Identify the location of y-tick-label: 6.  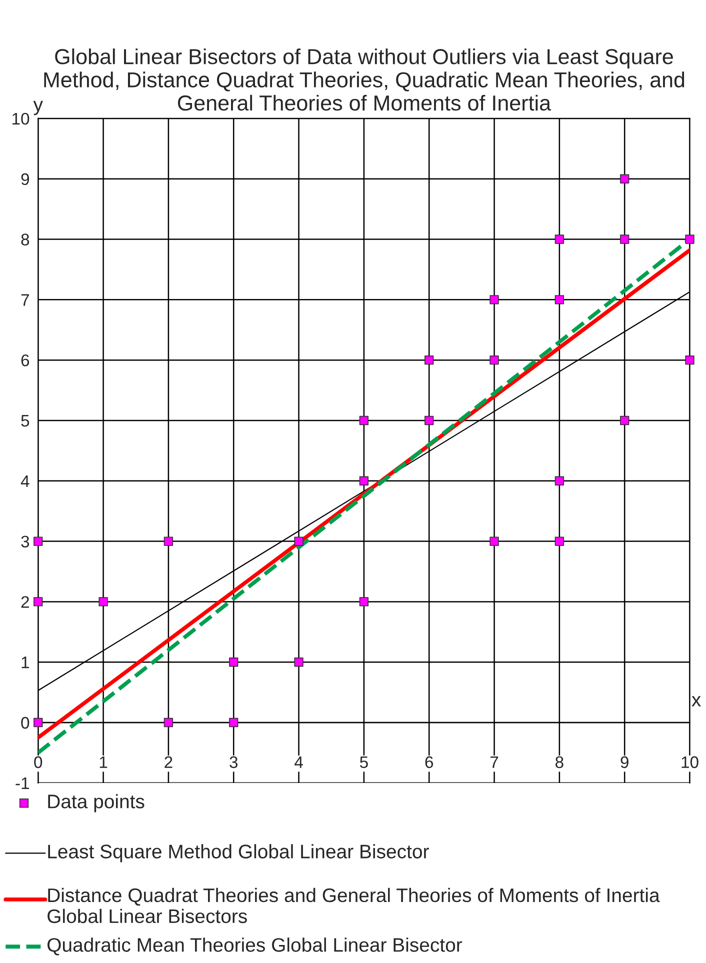
(25, 360).